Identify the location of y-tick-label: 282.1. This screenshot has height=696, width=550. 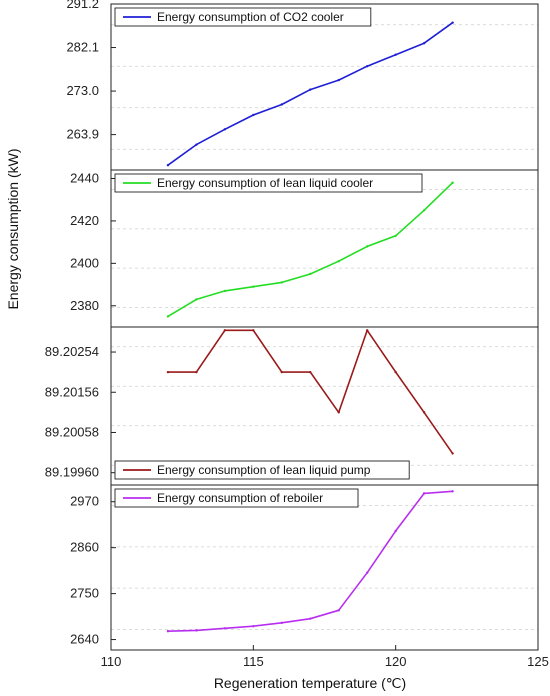
(82, 47).